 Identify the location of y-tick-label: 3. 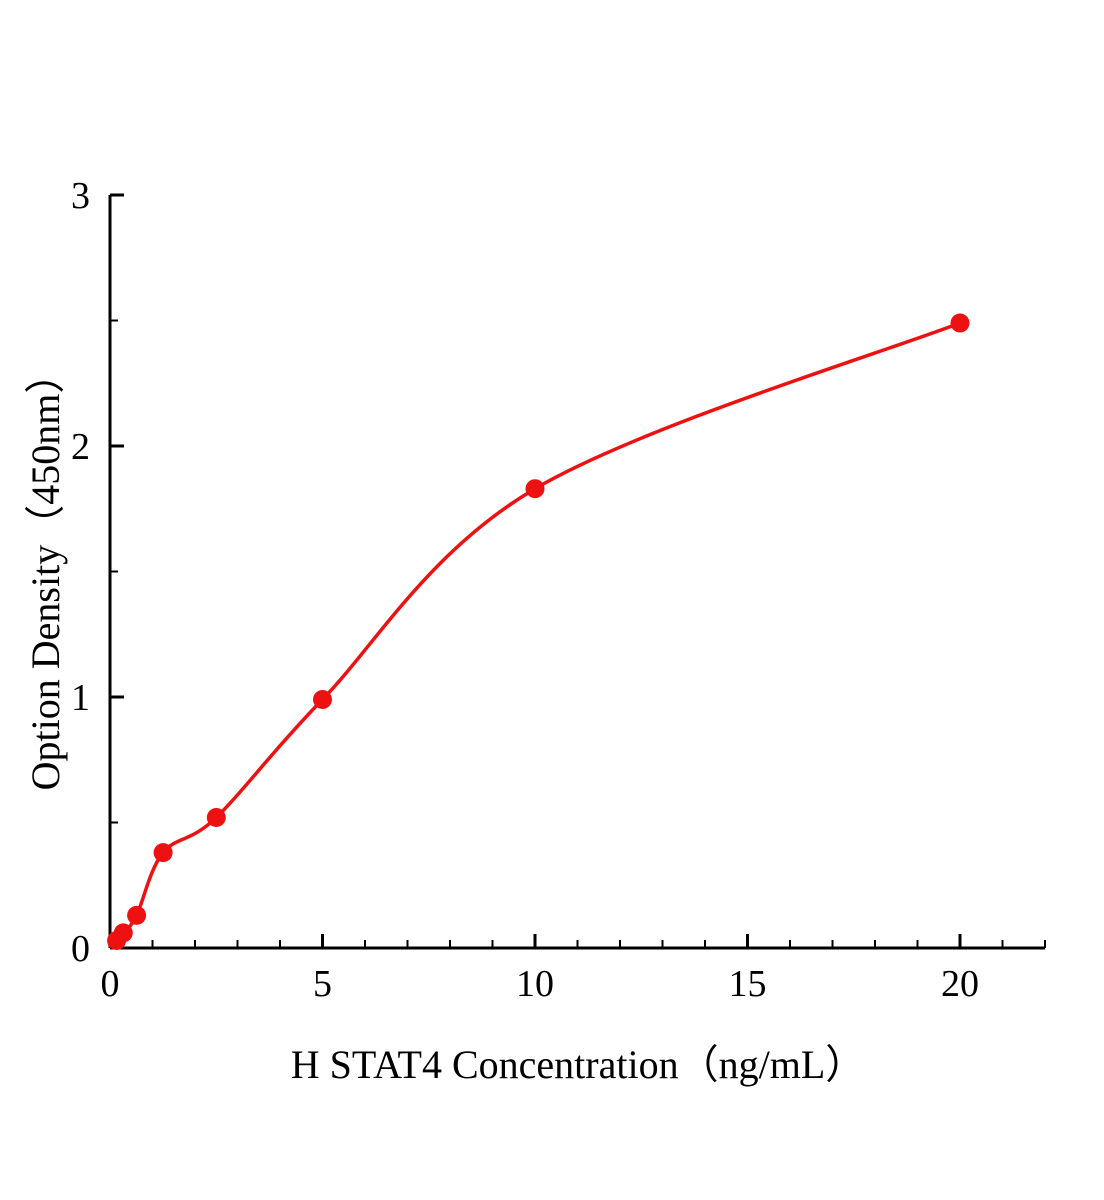
(80, 196).